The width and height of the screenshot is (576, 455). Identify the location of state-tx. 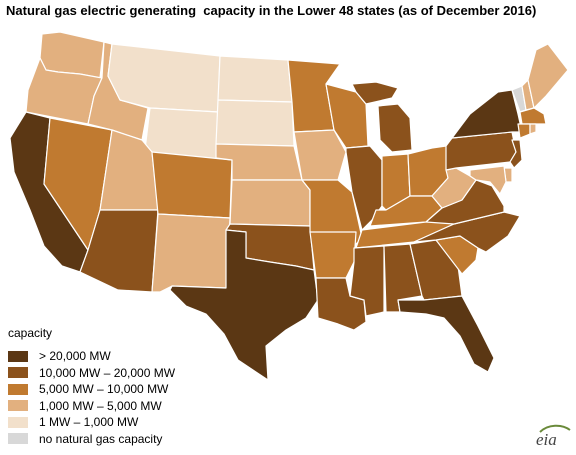
(244, 305).